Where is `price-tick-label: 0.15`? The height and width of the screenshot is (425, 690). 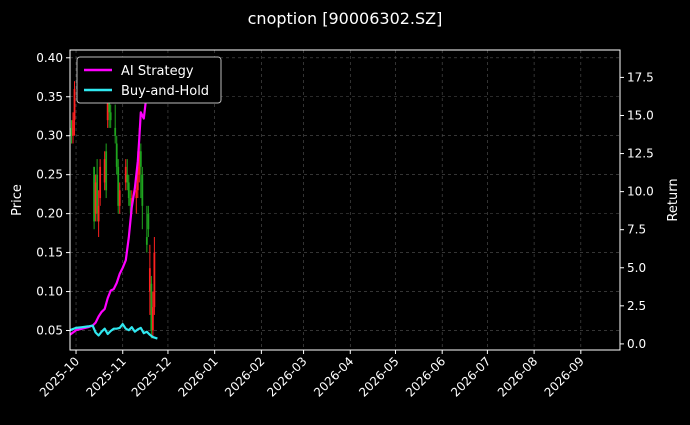
price-tick-label: 0.15 is located at coordinates (49, 253).